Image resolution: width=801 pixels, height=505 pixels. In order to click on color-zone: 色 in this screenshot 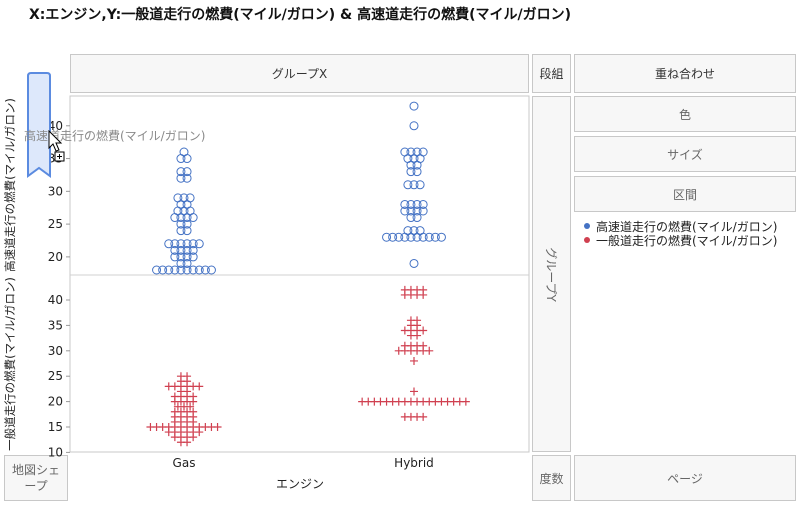, I will do `click(685, 114)`.